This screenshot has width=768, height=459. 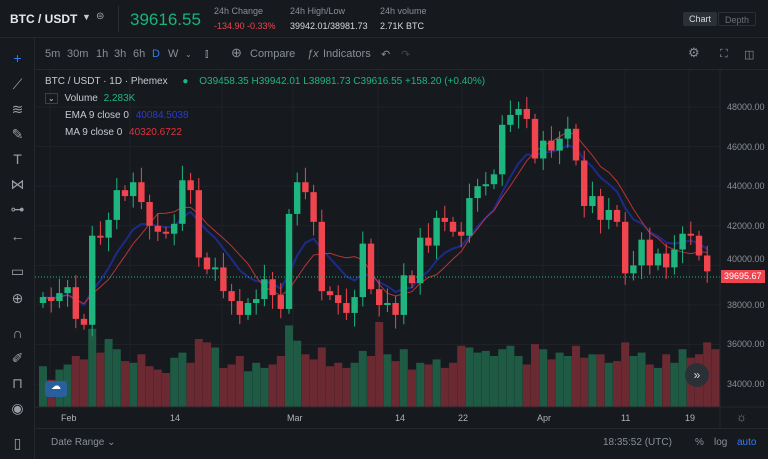 I want to click on trash-icon: ▯, so click(x=17, y=443).